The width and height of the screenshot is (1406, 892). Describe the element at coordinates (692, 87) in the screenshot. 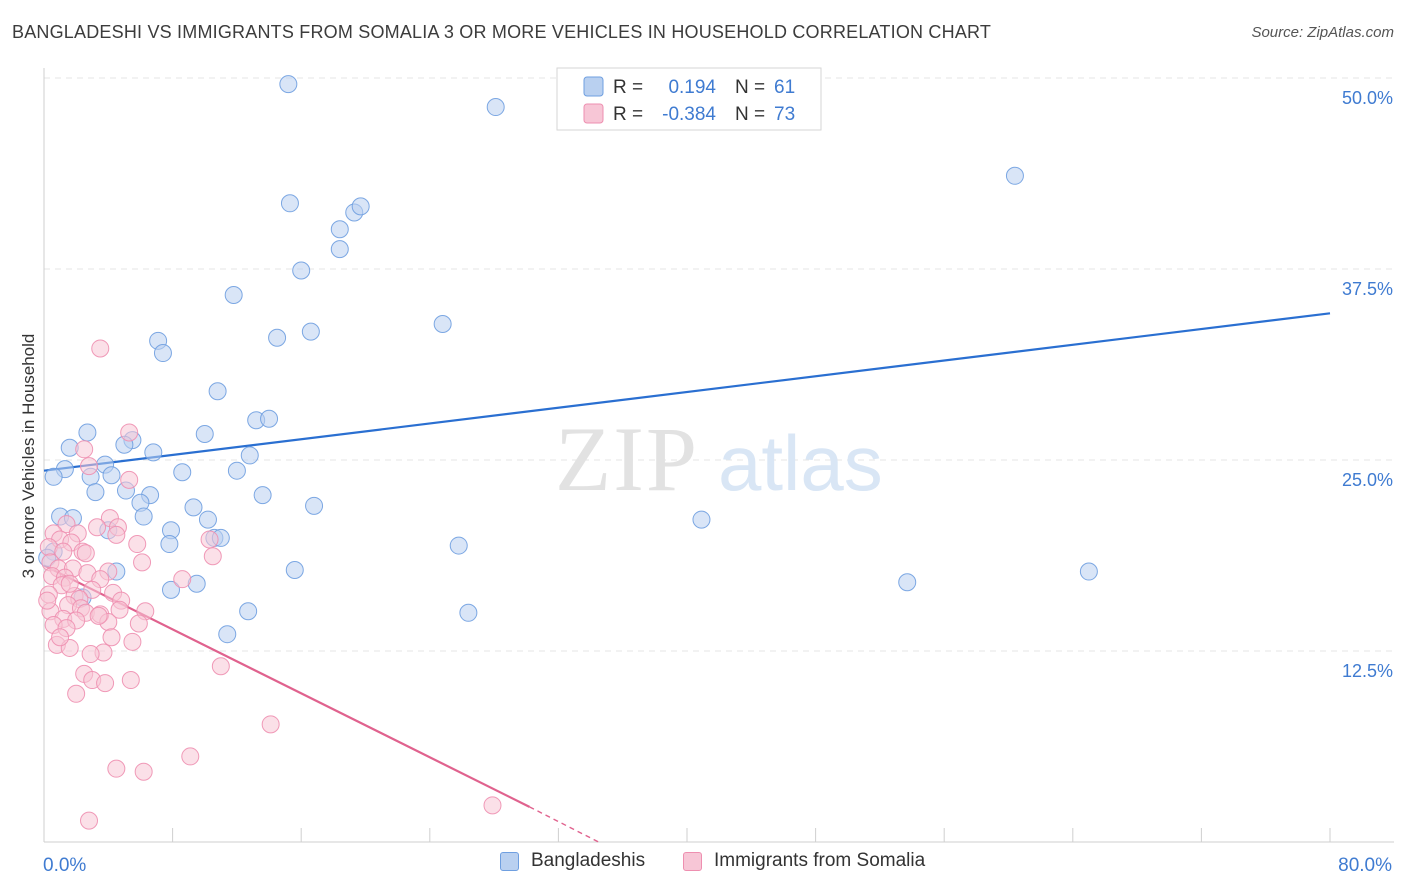

I see `stats-r-value-0: 0.194` at that location.